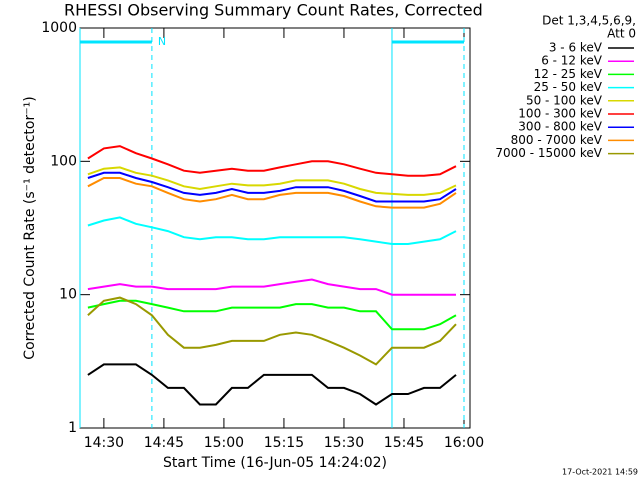 The width and height of the screenshot is (640, 480). What do you see at coordinates (344, 443) in the screenshot?
I see `x-tick-label: 15:30` at bounding box center [344, 443].